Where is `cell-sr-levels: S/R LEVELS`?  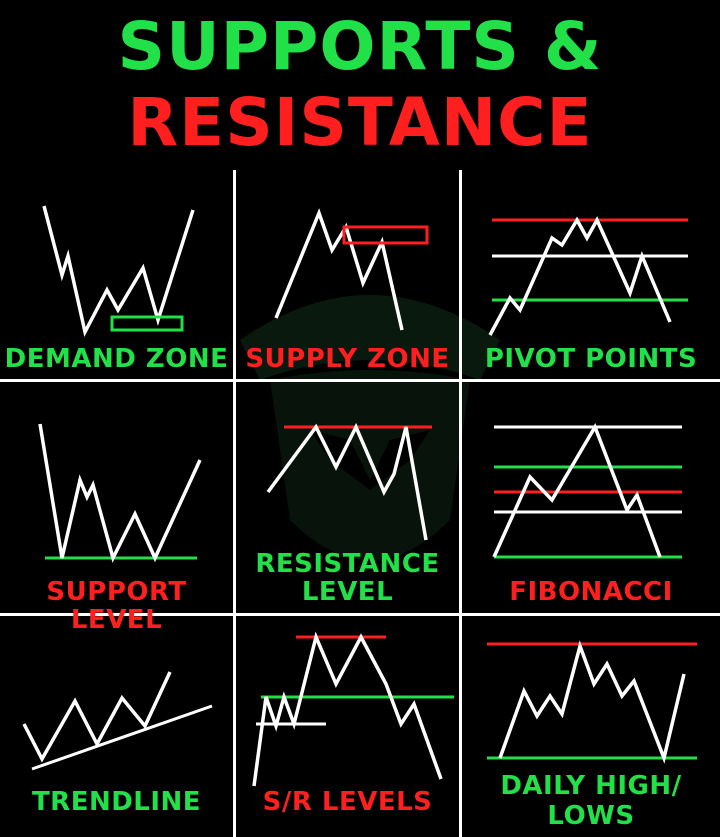 cell-sr-levels: S/R LEVELS is located at coordinates (347, 726).